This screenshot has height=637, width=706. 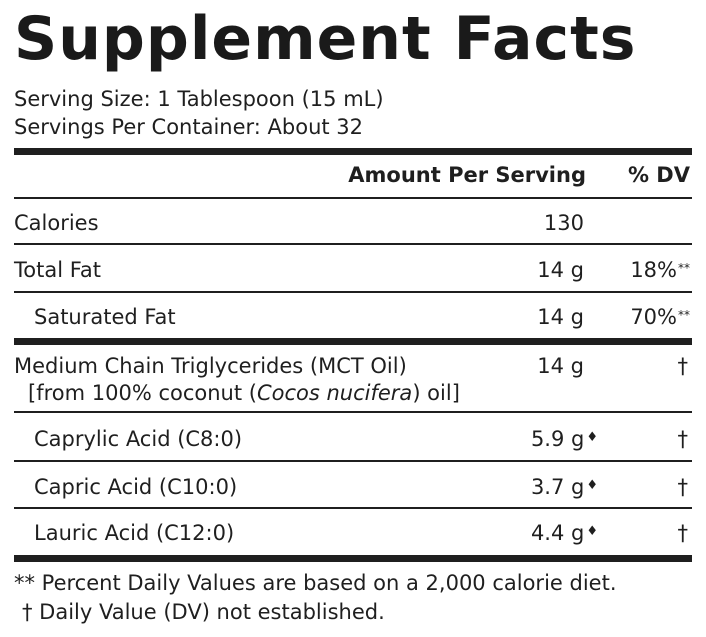 I want to click on nutrient-name: Total Fat, so click(x=57, y=270).